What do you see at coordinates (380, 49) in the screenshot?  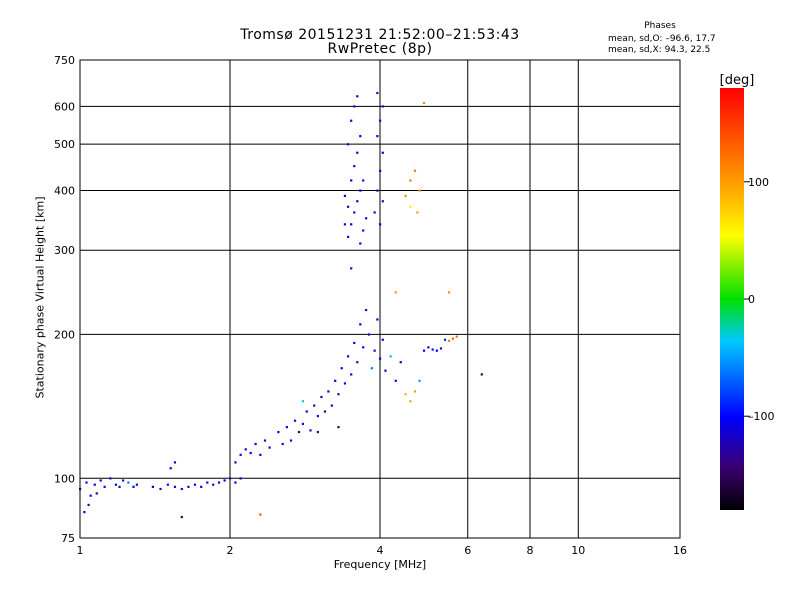 I see `chart-subtitle: RwPretec (8p)` at bounding box center [380, 49].